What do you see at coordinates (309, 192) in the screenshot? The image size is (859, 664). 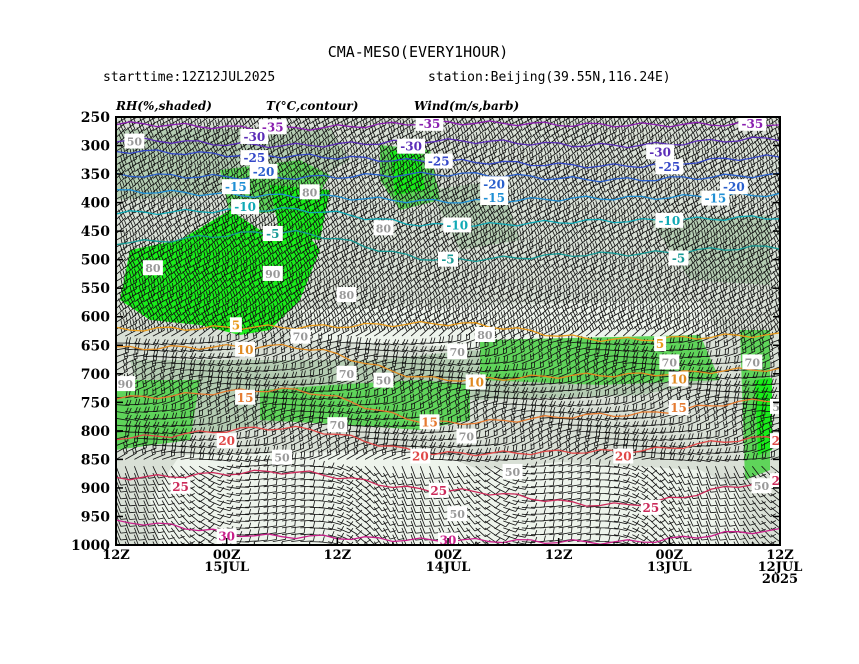 I see `rh-label-bg` at bounding box center [309, 192].